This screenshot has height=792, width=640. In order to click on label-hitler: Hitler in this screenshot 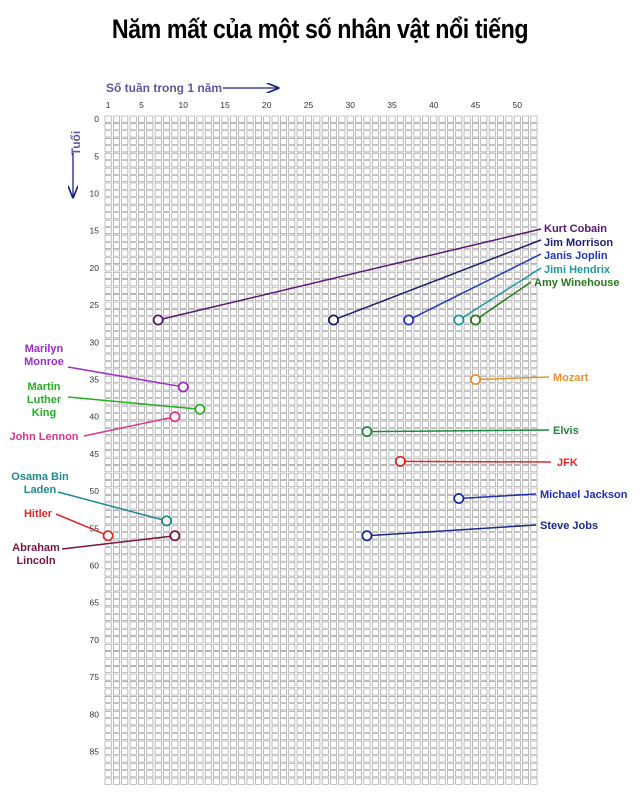, I will do `click(38, 514)`.